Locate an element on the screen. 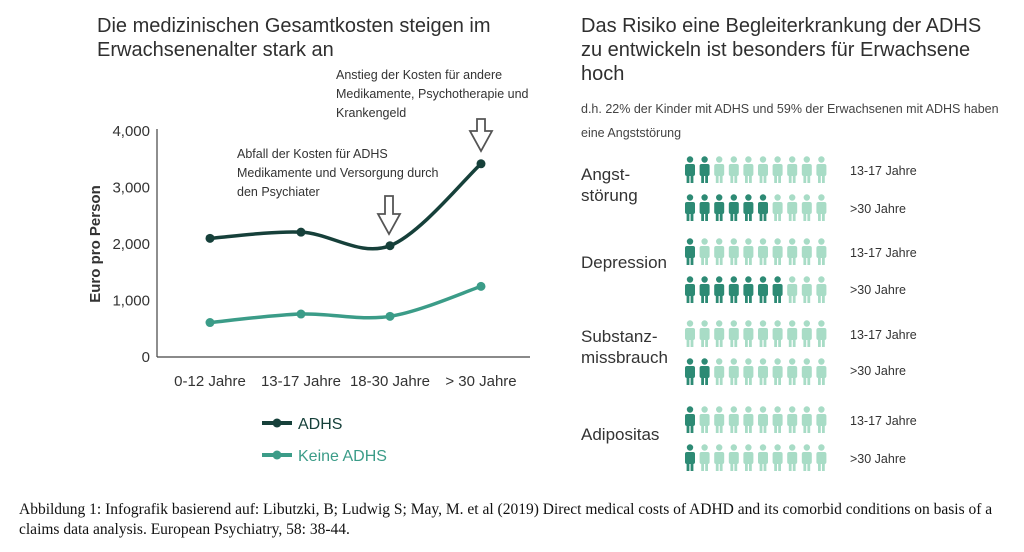 This screenshot has width=1024, height=552. legend-label: ADHS is located at coordinates (320, 424).